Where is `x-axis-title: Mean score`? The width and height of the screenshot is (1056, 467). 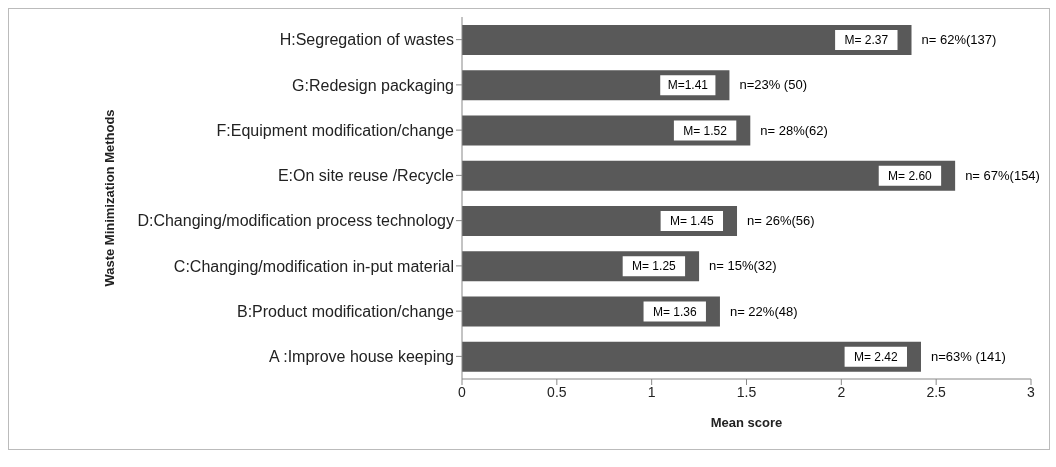
x-axis-title: Mean score is located at coordinates (746, 422).